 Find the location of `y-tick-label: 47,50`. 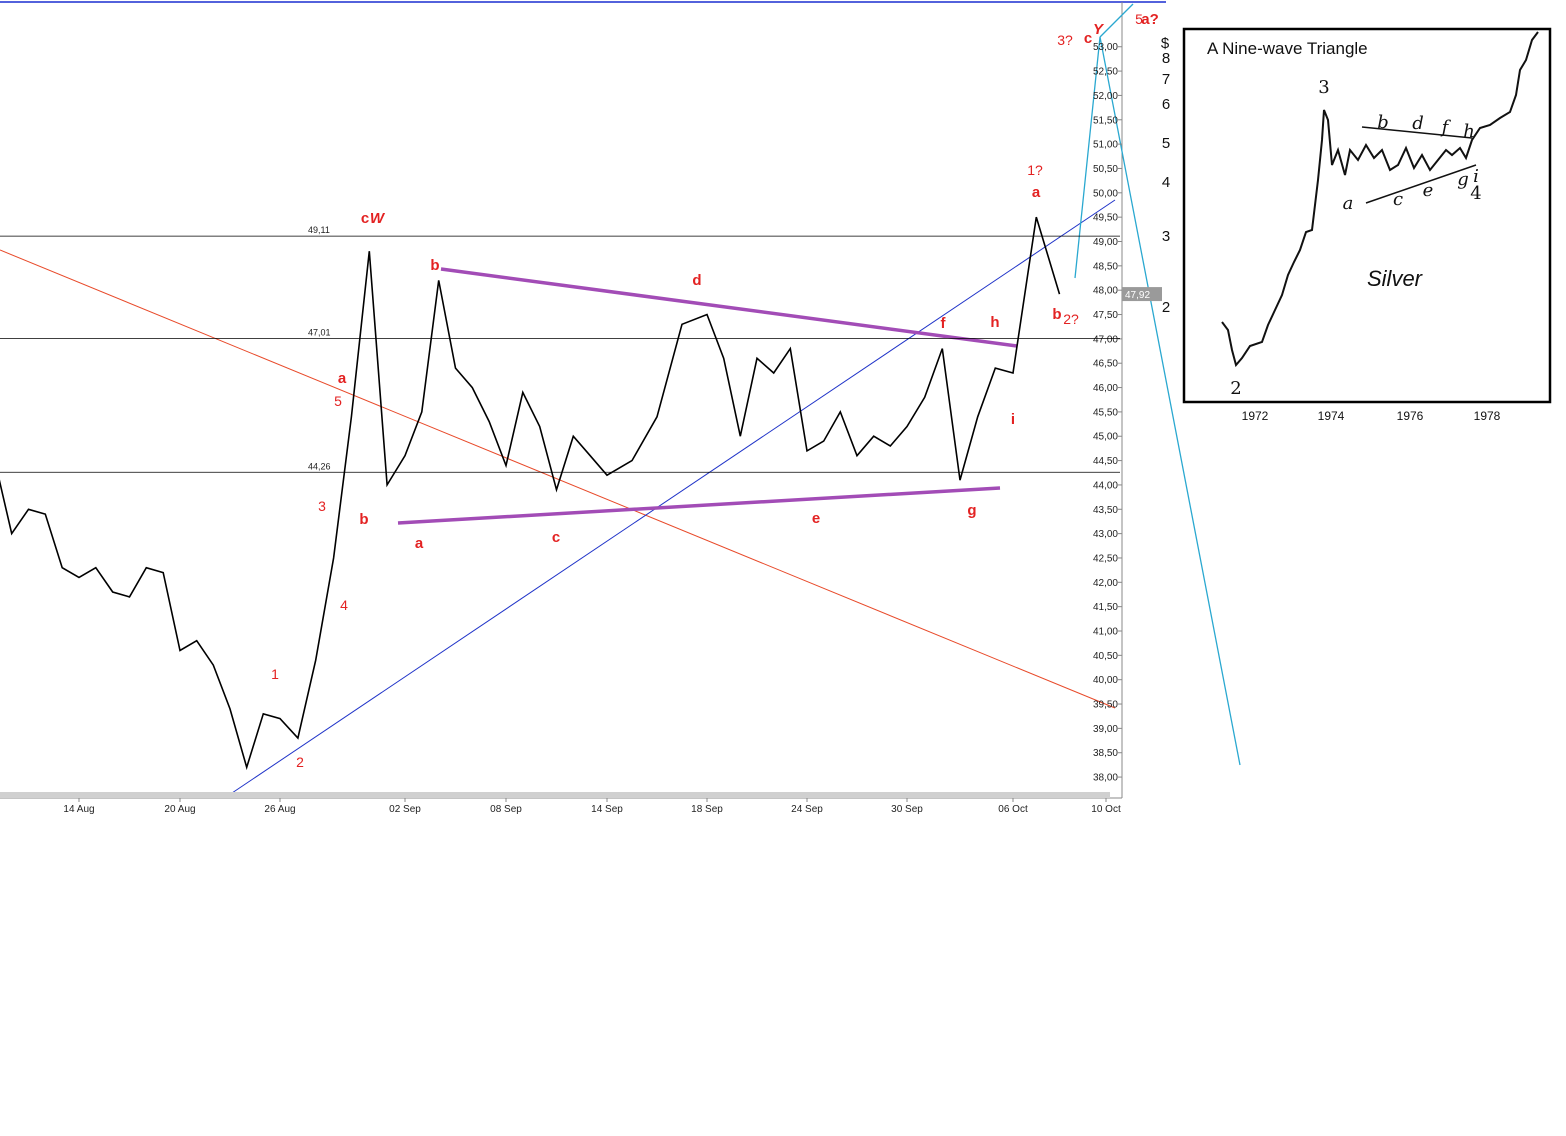

y-tick-label: 47,50 is located at coordinates (1105, 315).